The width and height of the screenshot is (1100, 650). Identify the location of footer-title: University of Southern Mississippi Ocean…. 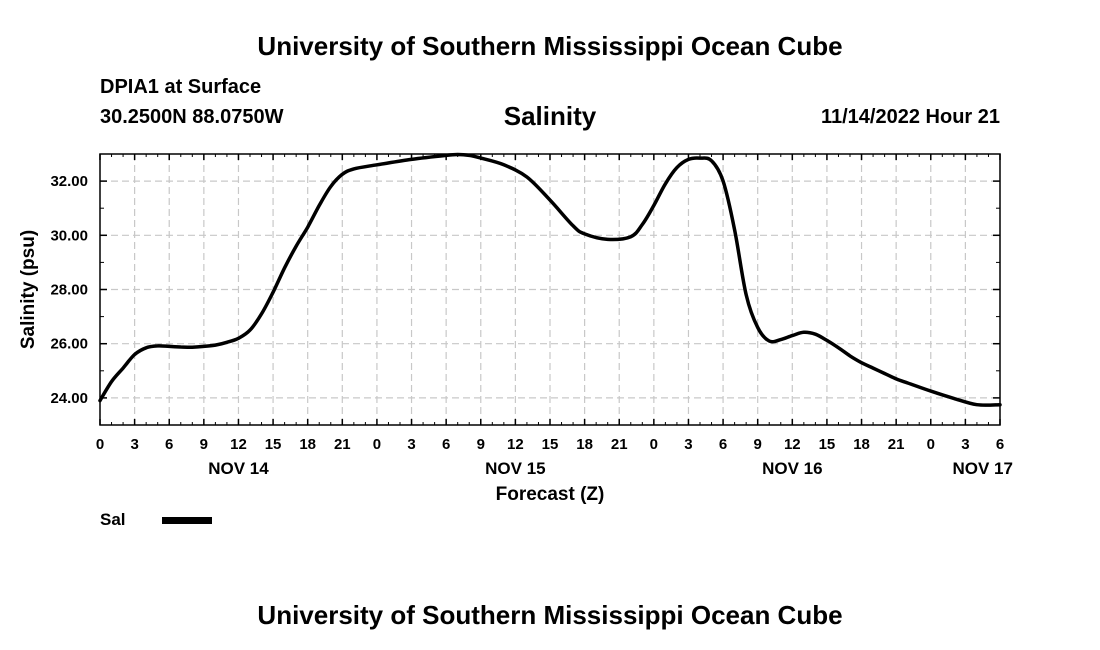
(550, 615).